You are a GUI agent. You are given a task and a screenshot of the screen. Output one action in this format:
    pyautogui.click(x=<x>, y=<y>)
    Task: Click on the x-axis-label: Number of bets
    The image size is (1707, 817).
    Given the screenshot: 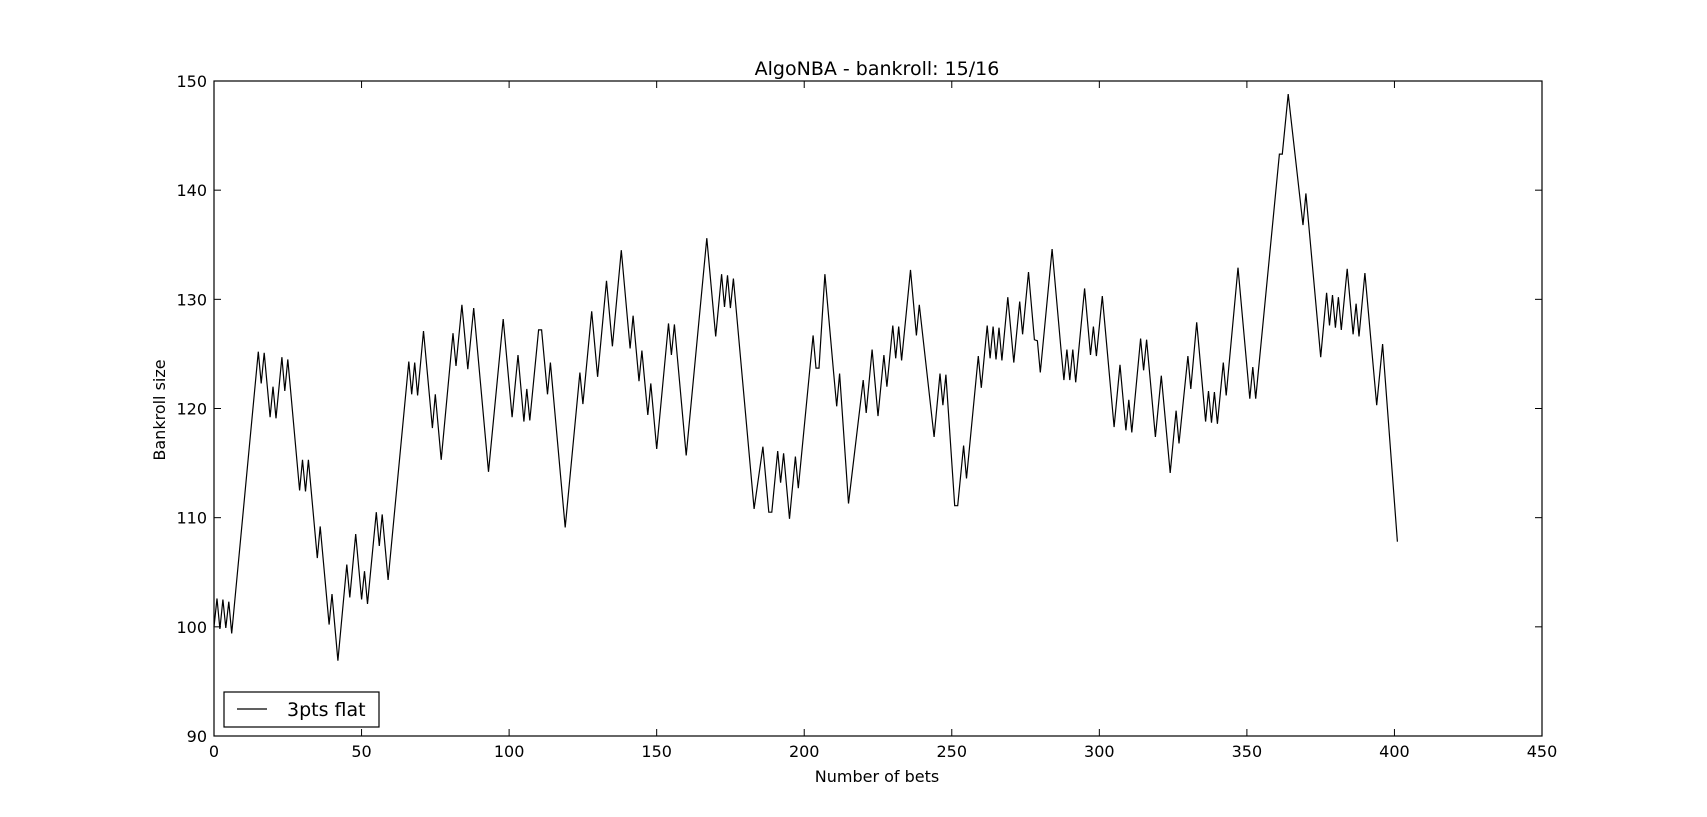 What is the action you would take?
    pyautogui.click(x=877, y=776)
    